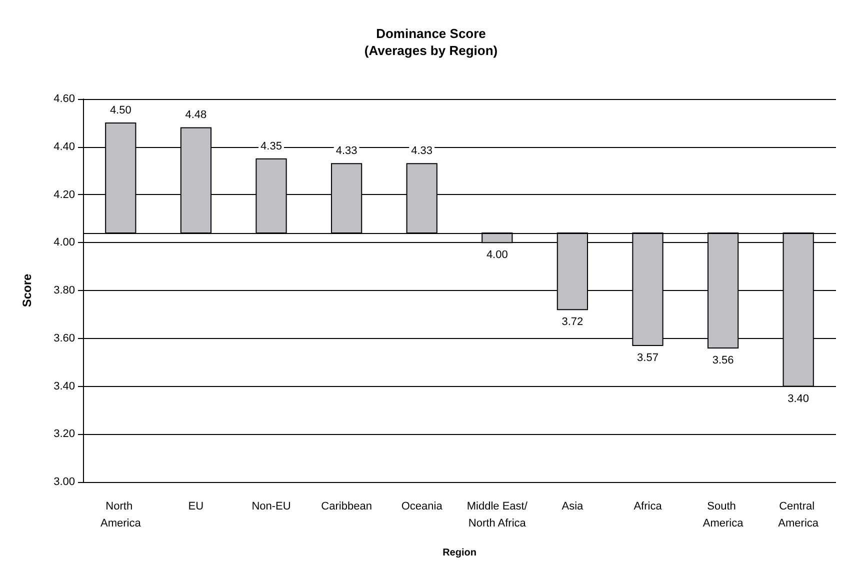 This screenshot has width=862, height=578. I want to click on y-tick-label: 3.40, so click(64, 386).